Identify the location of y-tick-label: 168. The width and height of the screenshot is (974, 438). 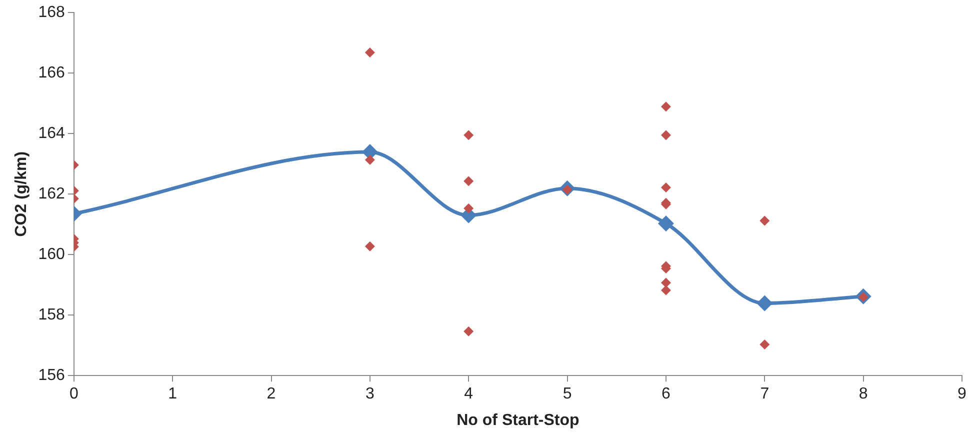
(51, 13).